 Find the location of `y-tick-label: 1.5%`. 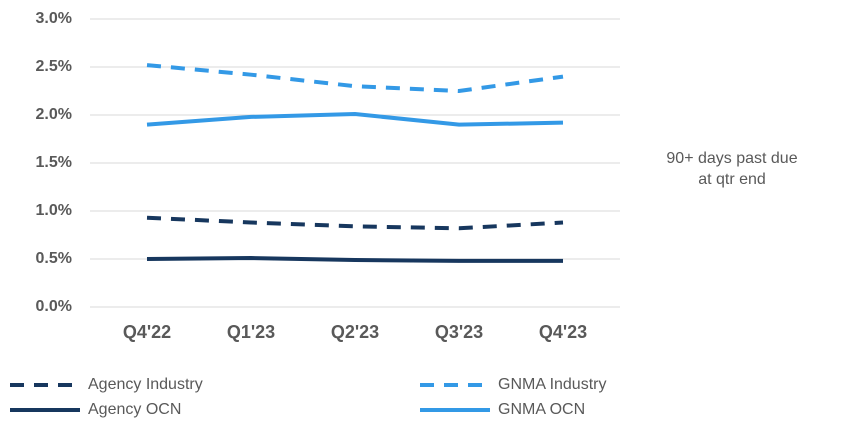

y-tick-label: 1.5% is located at coordinates (54, 162).